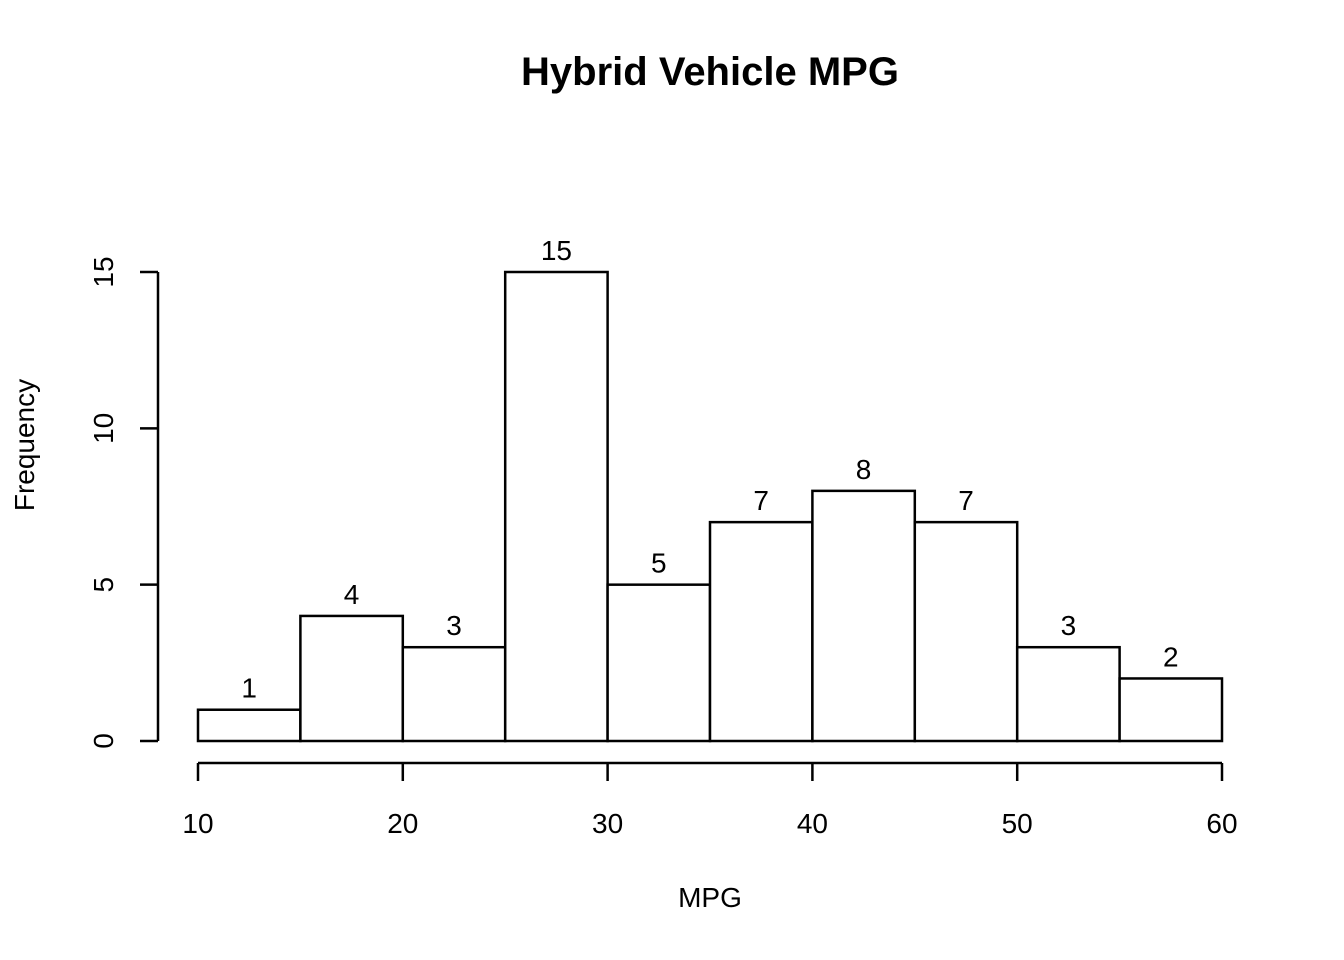 This screenshot has width=1344, height=960. I want to click on x-axis-tick-label: 10, so click(197, 823).